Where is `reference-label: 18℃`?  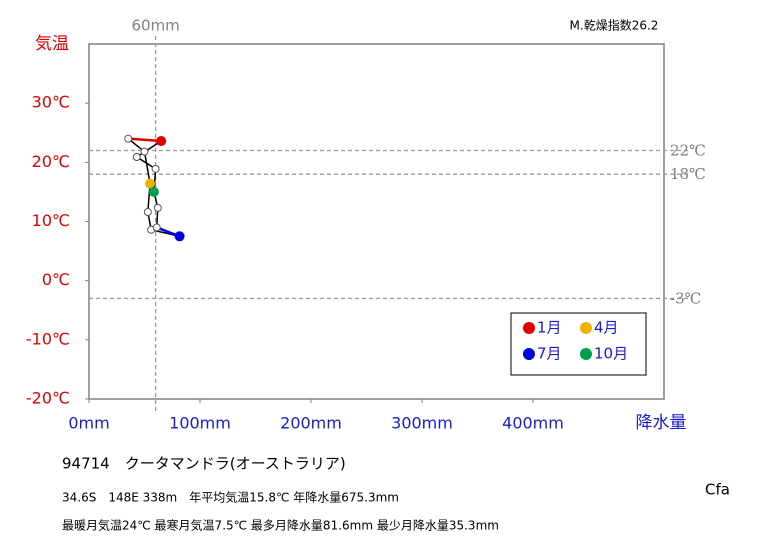
reference-label: 18℃ is located at coordinates (688, 174).